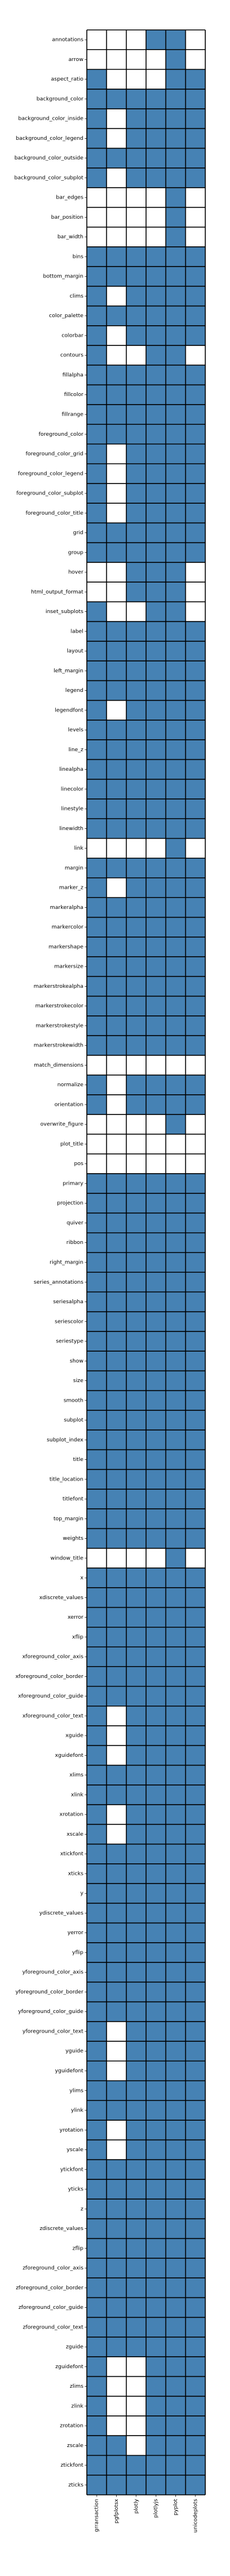 The width and height of the screenshot is (230, 2576). I want to click on attribute-label: xforeground_color_border, so click(49, 1677).